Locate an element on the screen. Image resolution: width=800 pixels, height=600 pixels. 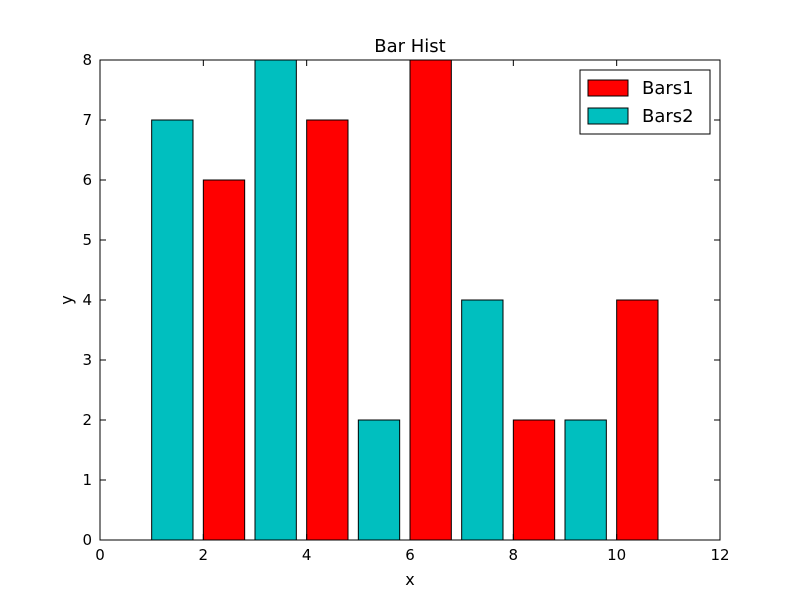
y-tick-label: 4 is located at coordinates (87, 300).